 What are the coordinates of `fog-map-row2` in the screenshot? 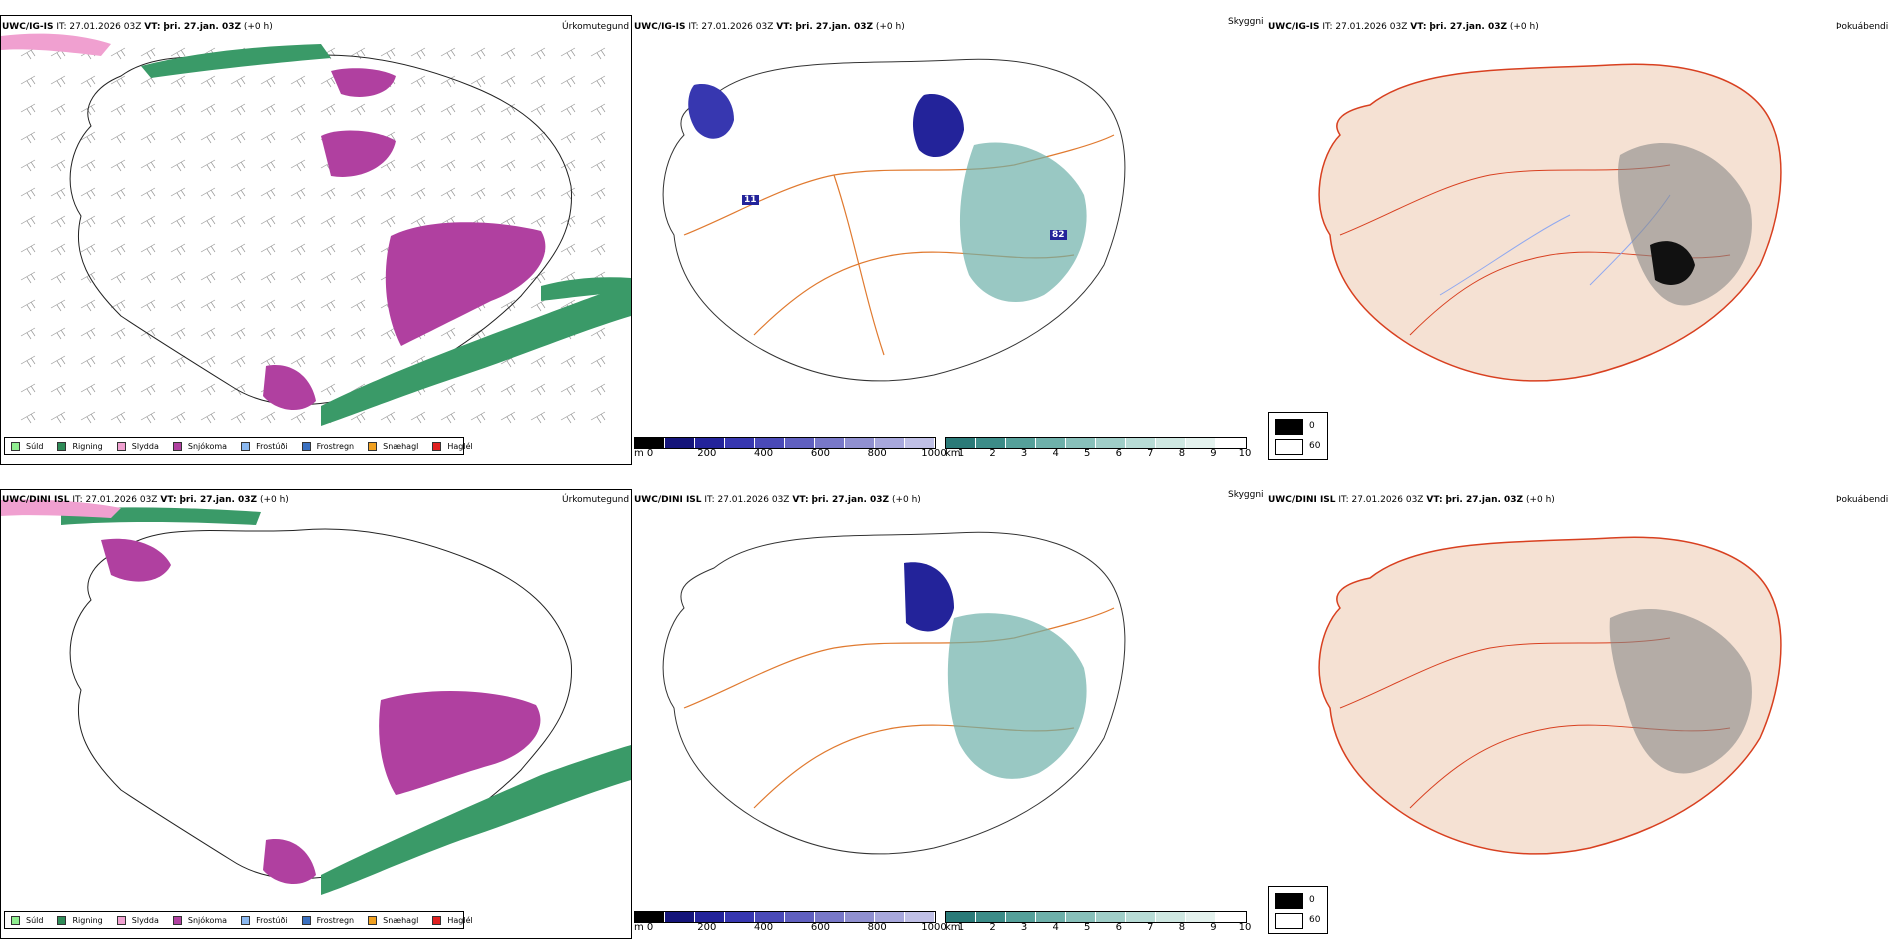 It's located at (1550, 695).